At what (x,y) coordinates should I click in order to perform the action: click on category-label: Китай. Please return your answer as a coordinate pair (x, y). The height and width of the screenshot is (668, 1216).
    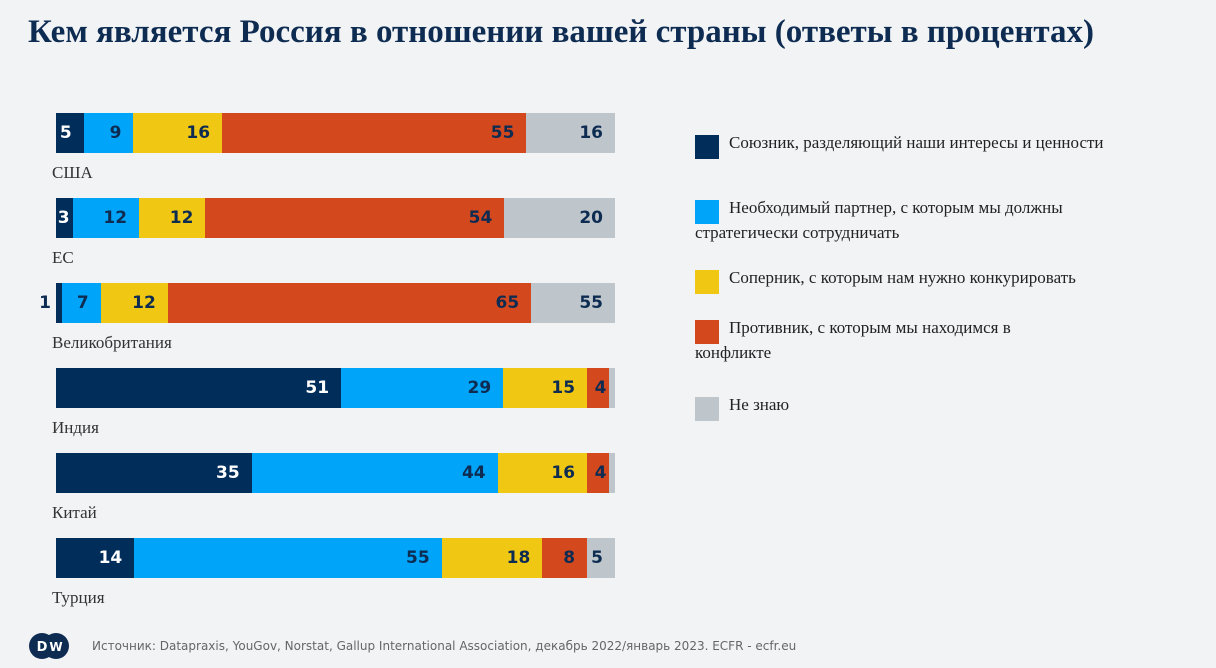
    Looking at the image, I should click on (74, 512).